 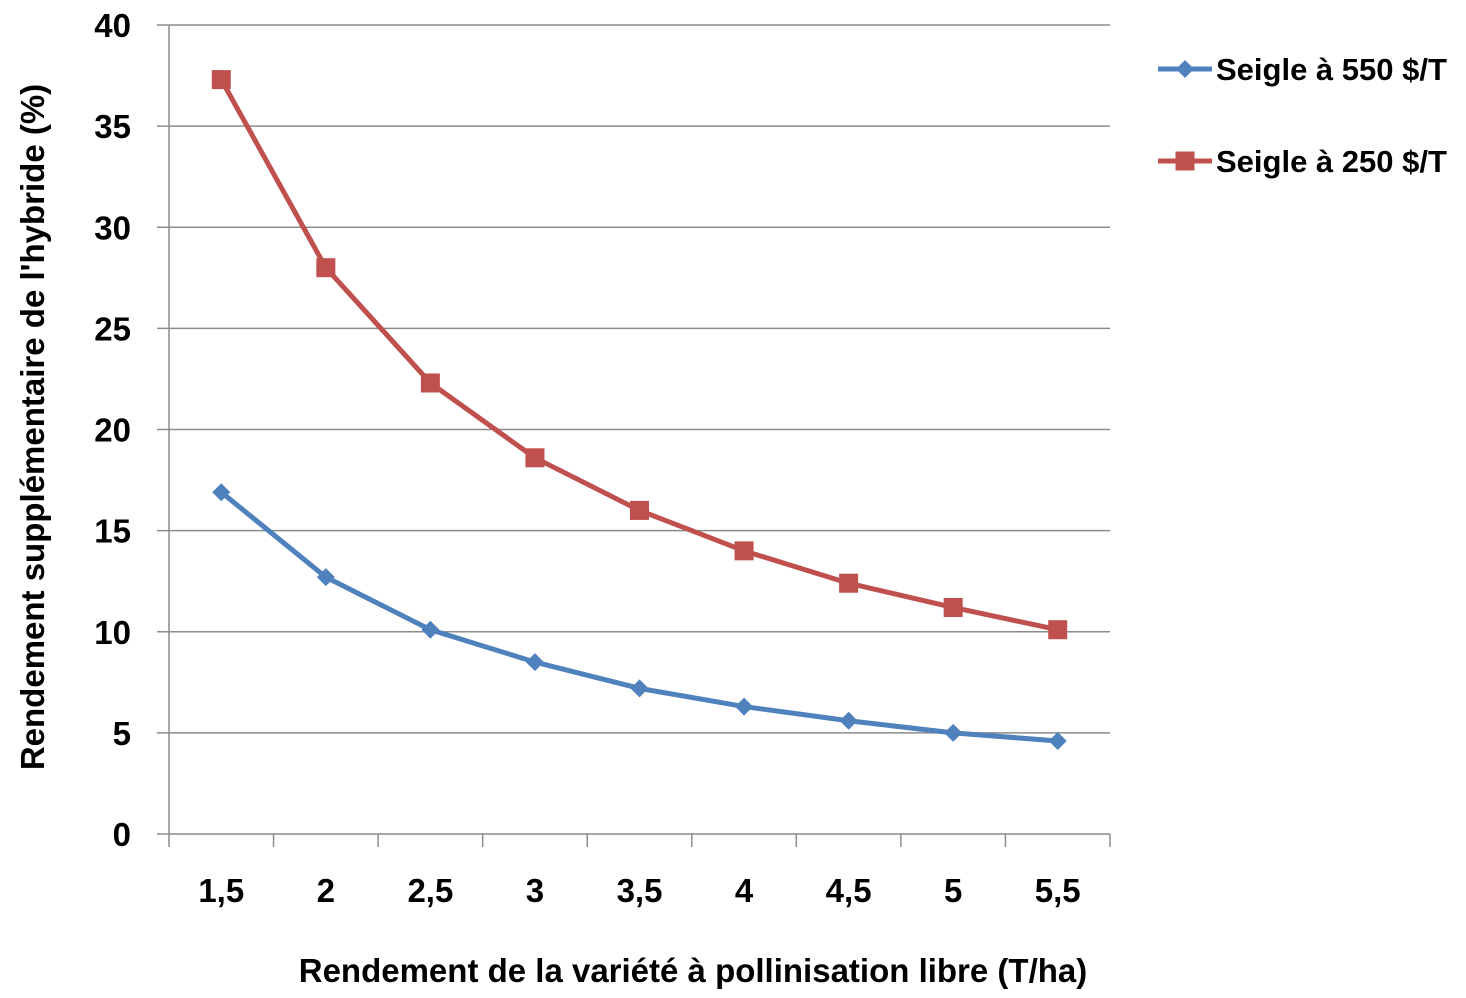 What do you see at coordinates (640, 890) in the screenshot?
I see `x-tick-label: 3,5` at bounding box center [640, 890].